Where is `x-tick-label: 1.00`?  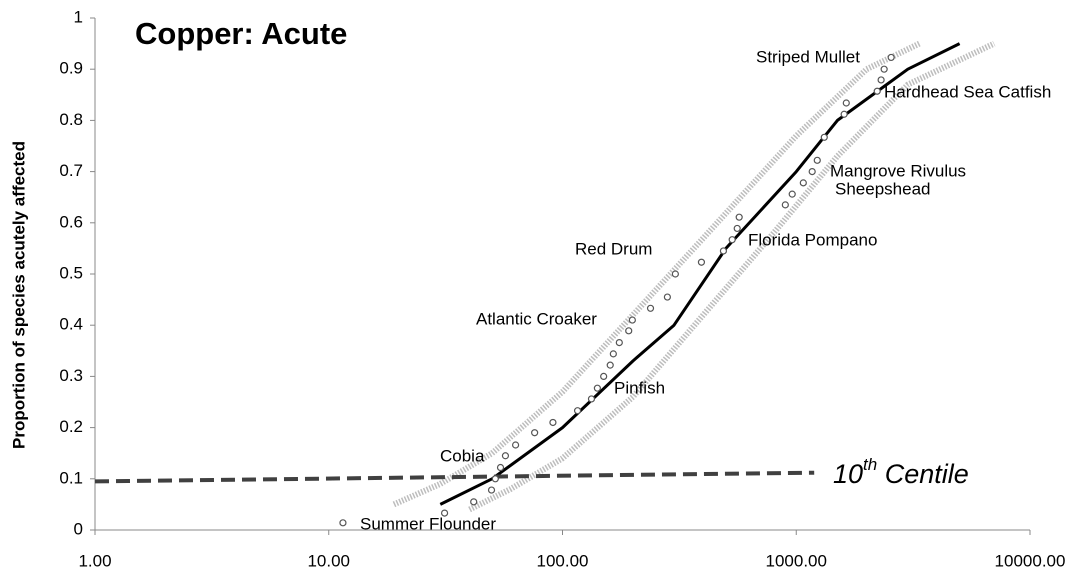 x-tick-label: 1.00 is located at coordinates (94, 560).